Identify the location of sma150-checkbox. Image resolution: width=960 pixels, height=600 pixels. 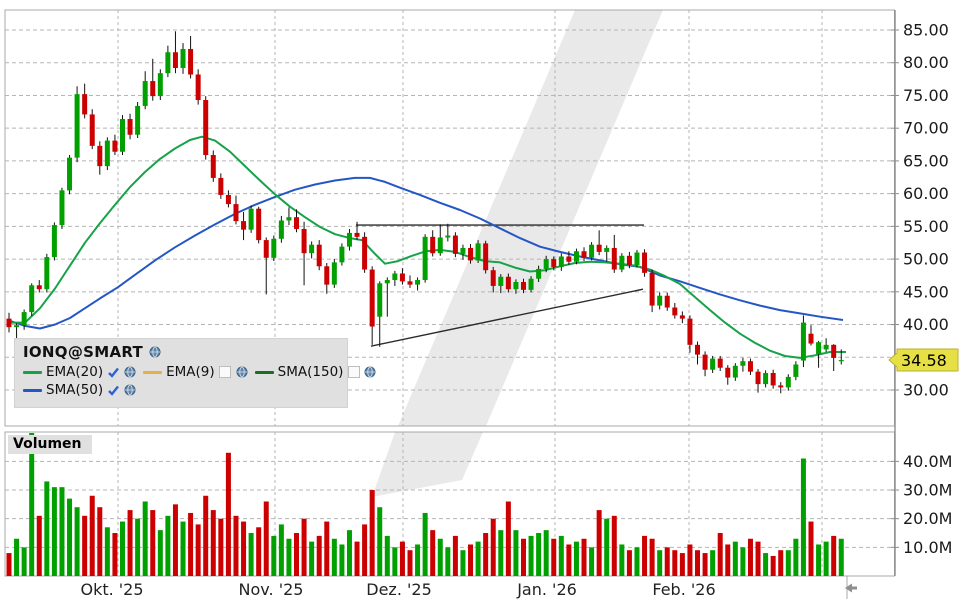
(353, 372).